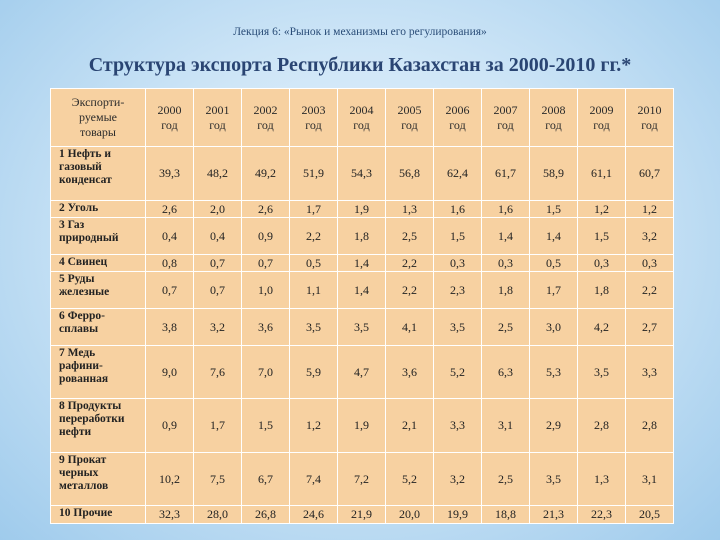  I want to click on year-header: 2000 год, so click(169, 117).